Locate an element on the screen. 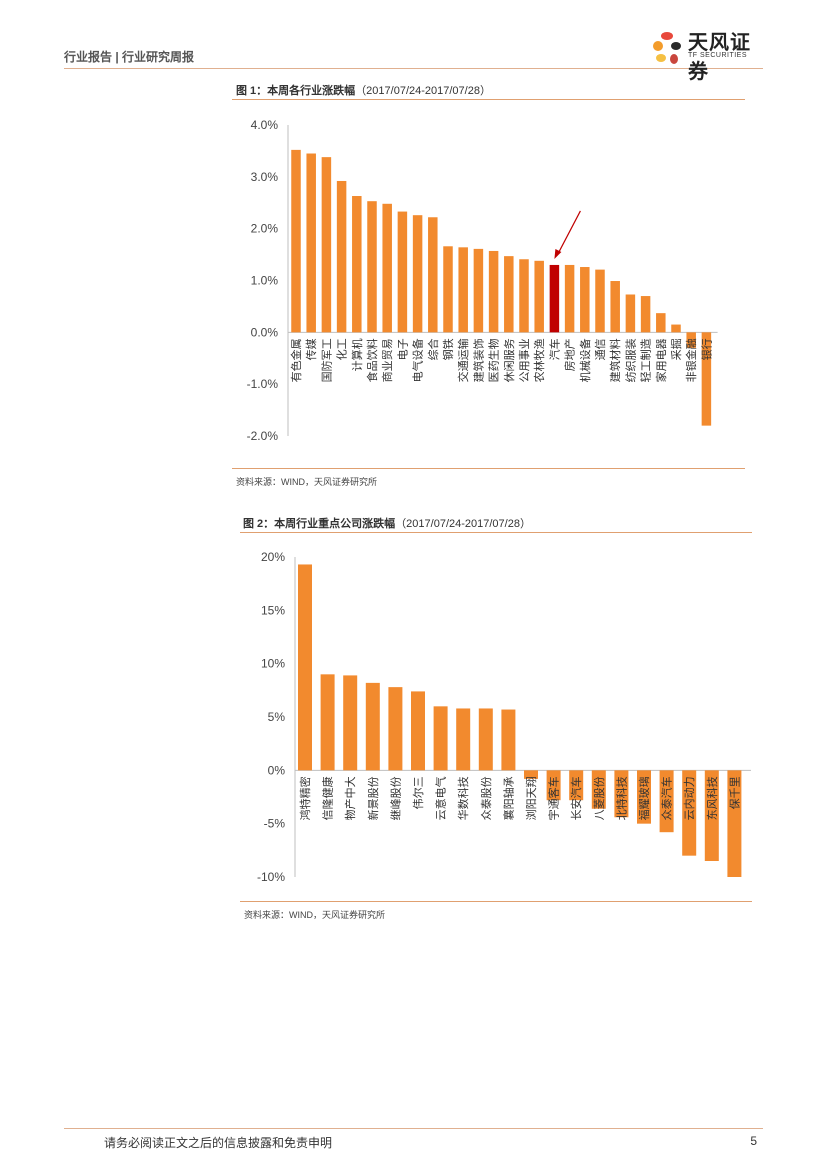  category-label: 医药生物 is located at coordinates (494, 360).